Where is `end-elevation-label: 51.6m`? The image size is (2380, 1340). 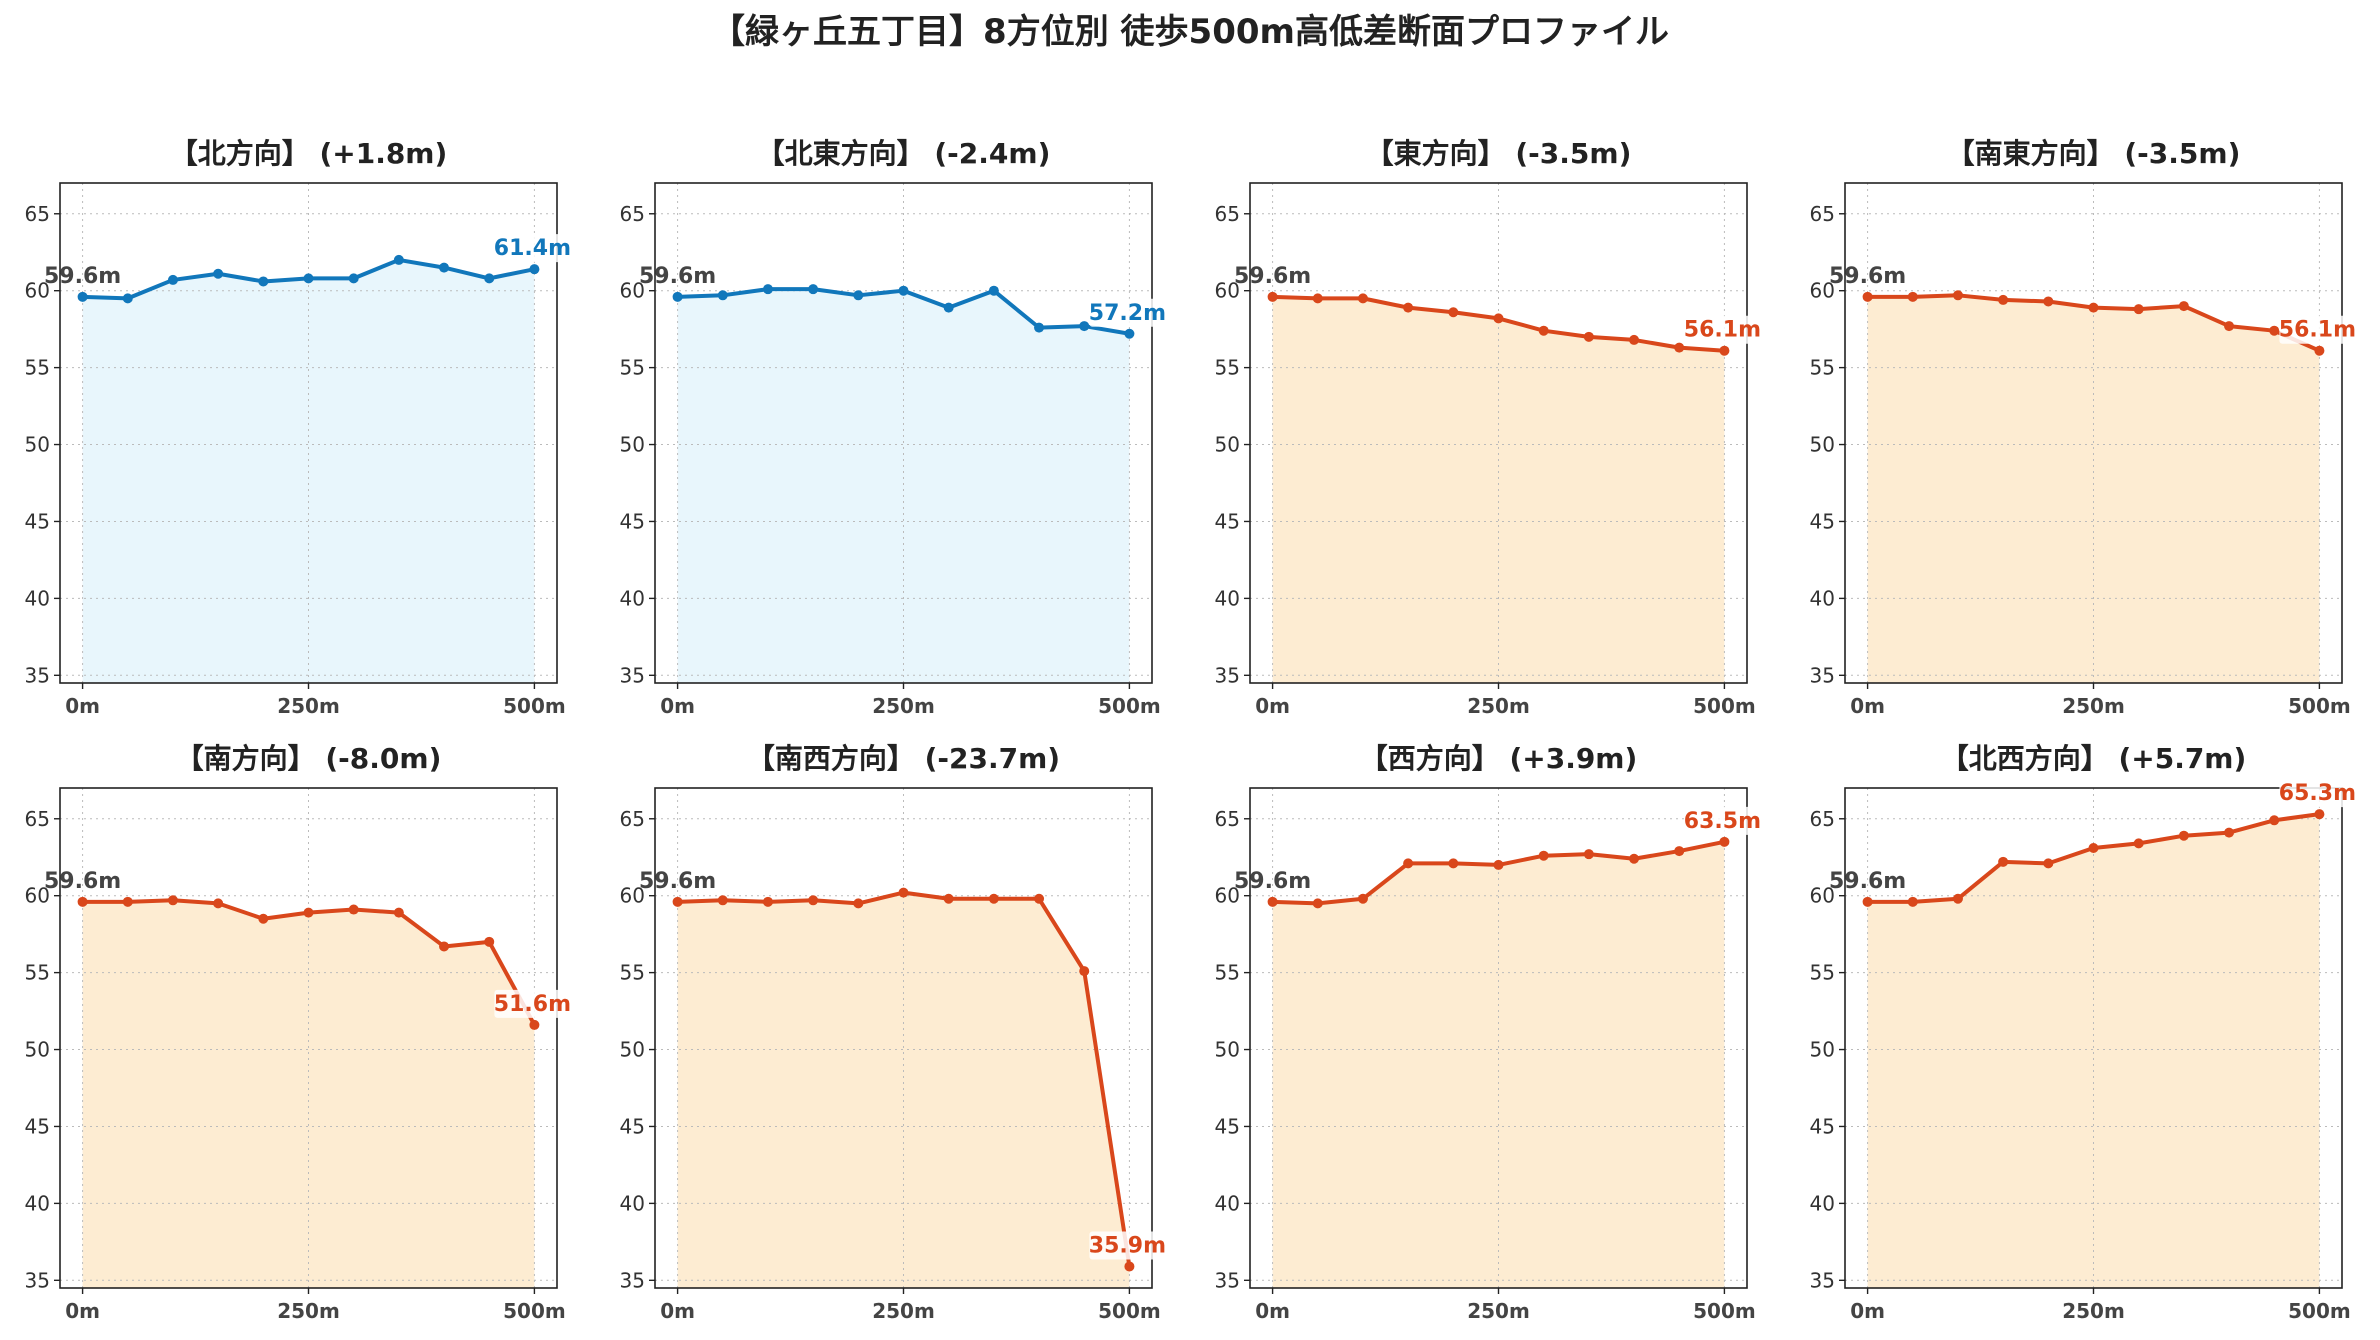 end-elevation-label: 51.6m is located at coordinates (532, 1004).